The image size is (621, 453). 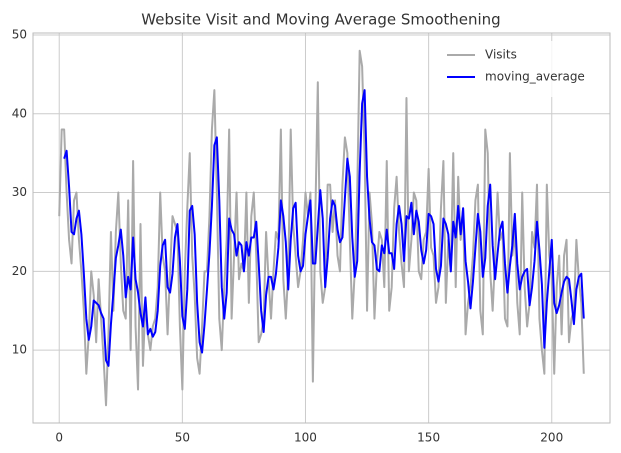 I want to click on y-tick-label: 40, so click(x=19, y=113).